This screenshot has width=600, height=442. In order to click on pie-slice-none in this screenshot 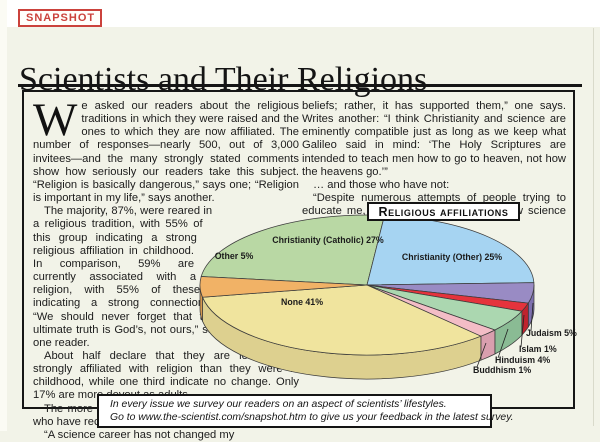, I will do `click(342, 320)`.